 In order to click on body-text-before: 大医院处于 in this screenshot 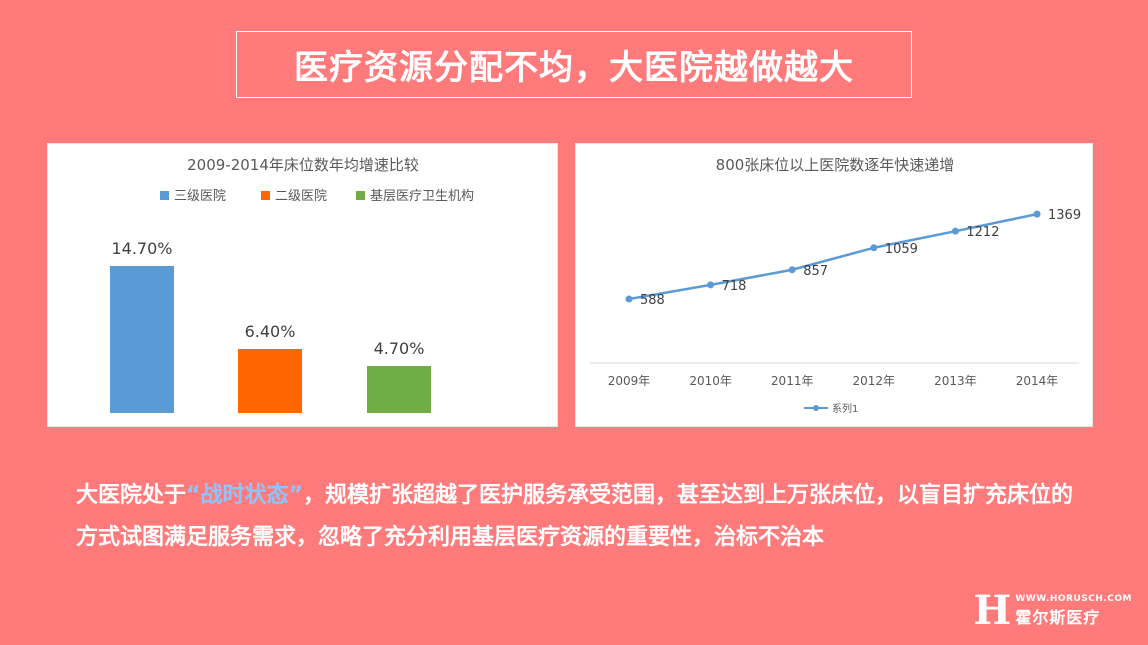, I will do `click(131, 495)`.